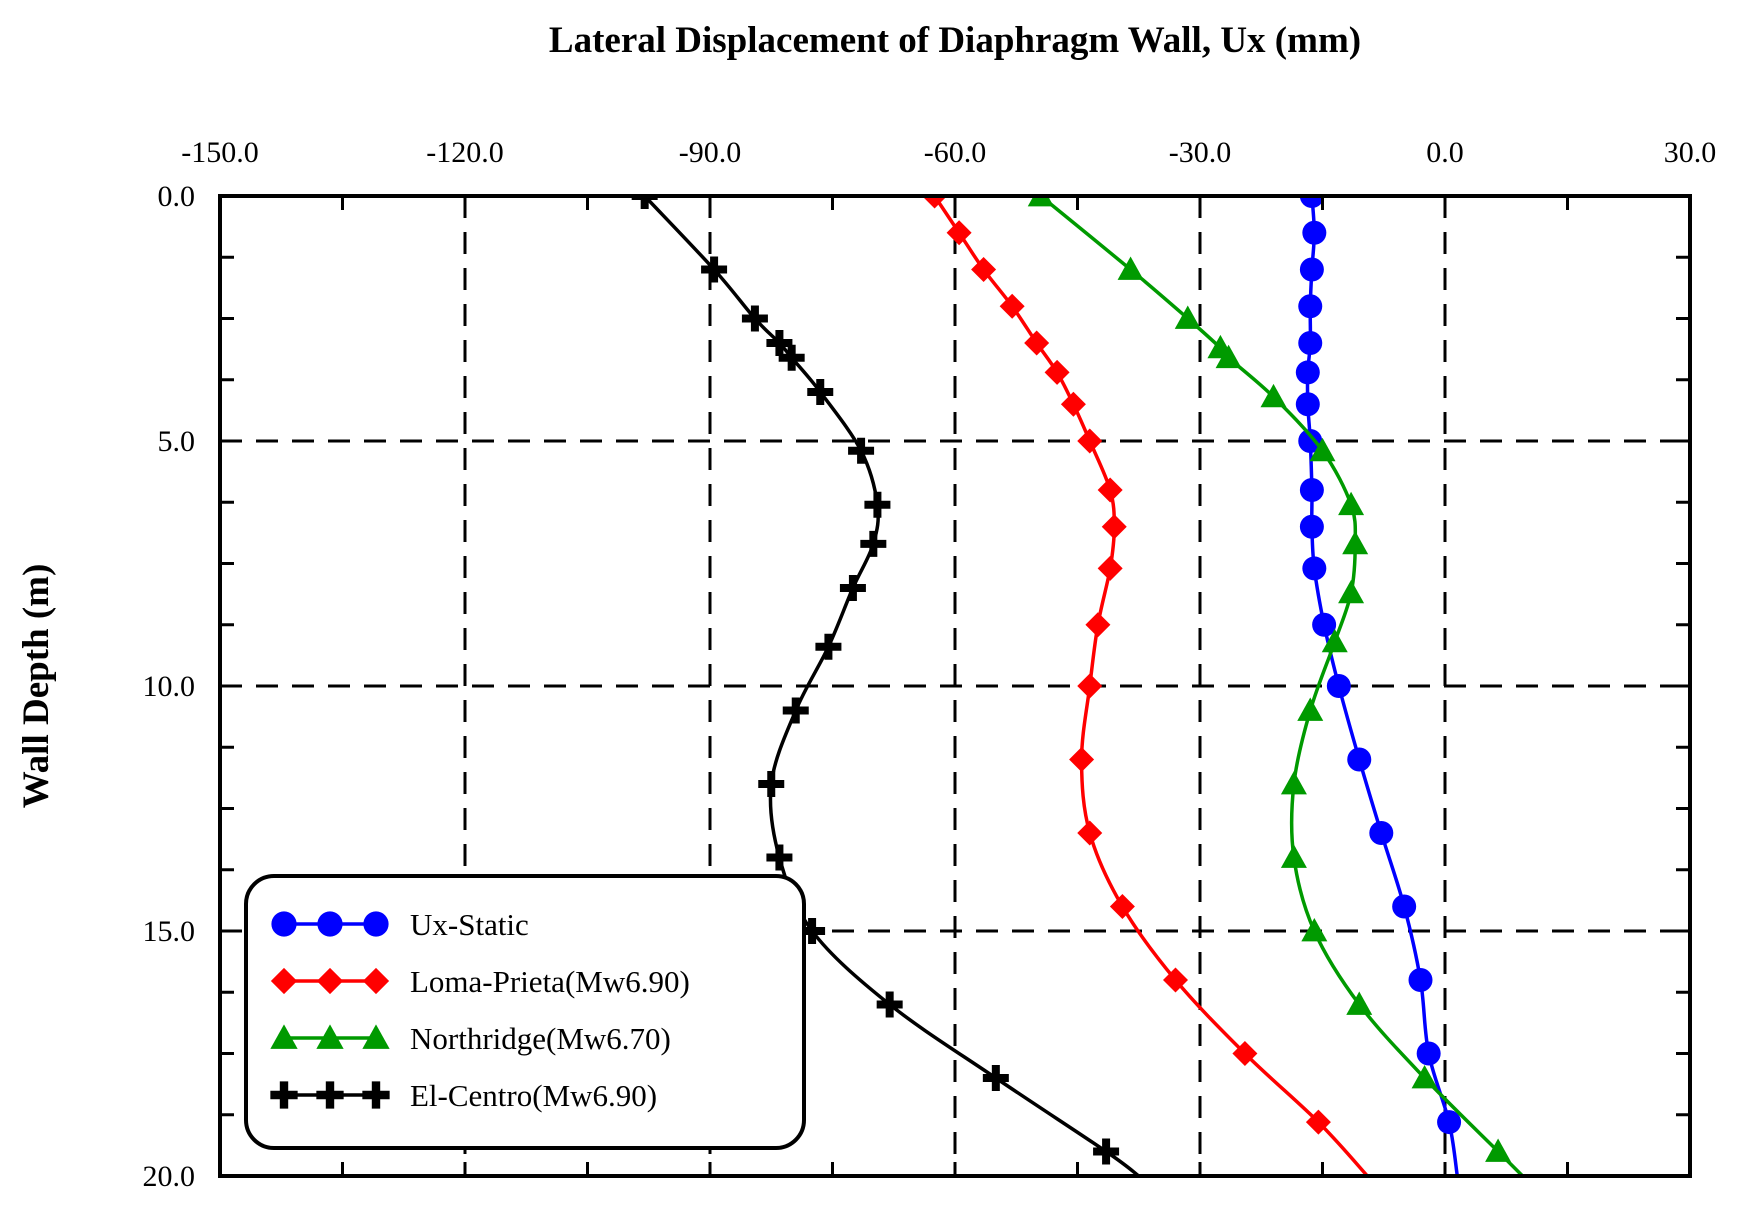 This screenshot has height=1216, width=1742. I want to click on y-axis-label: Wall Depth (m), so click(36, 686).